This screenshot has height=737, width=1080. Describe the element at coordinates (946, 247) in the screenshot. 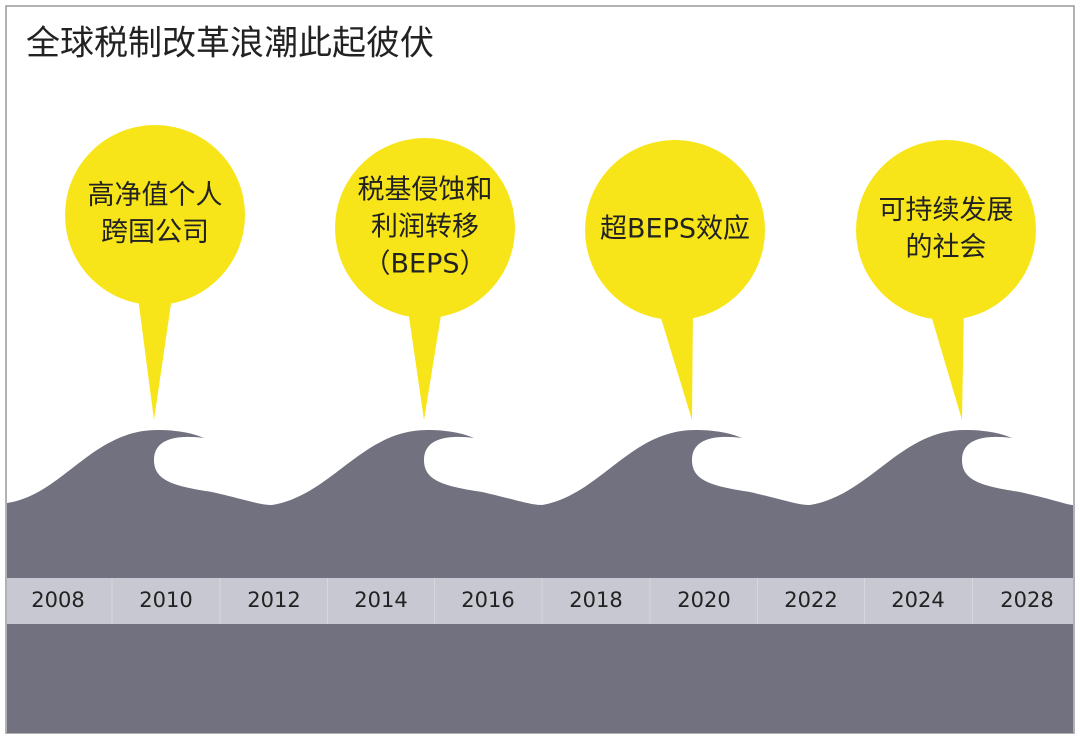

I see `bubble-label: 的社会` at that location.